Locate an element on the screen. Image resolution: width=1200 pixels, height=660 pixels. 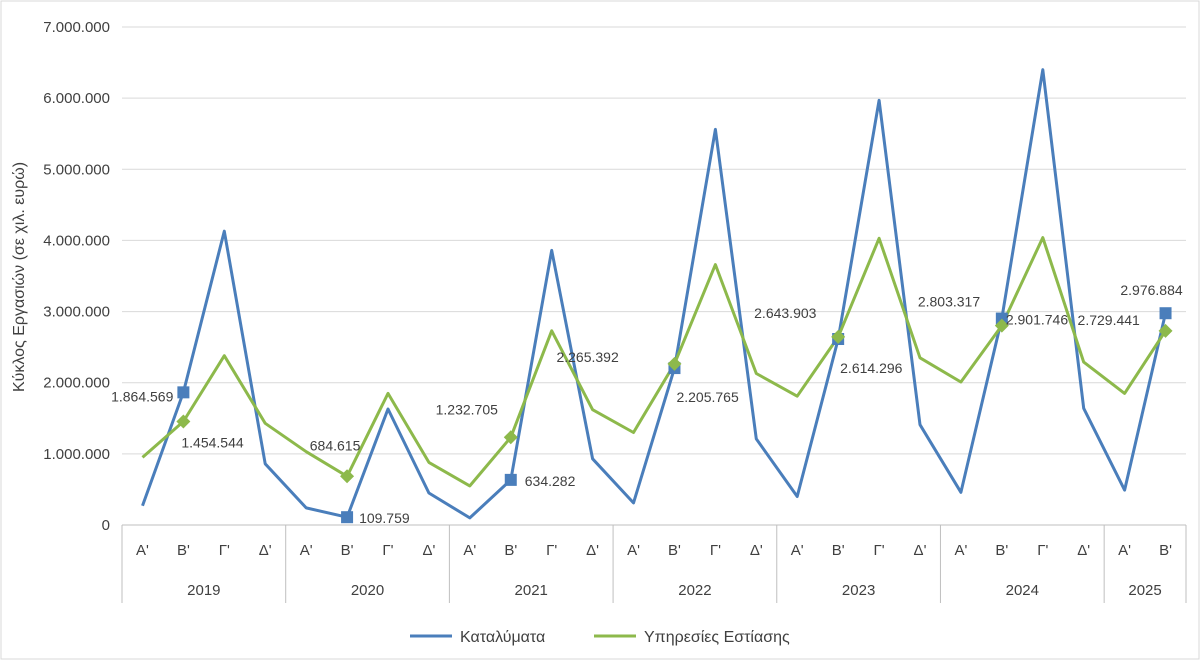
legend-label: Καταλύματα is located at coordinates (502, 637).